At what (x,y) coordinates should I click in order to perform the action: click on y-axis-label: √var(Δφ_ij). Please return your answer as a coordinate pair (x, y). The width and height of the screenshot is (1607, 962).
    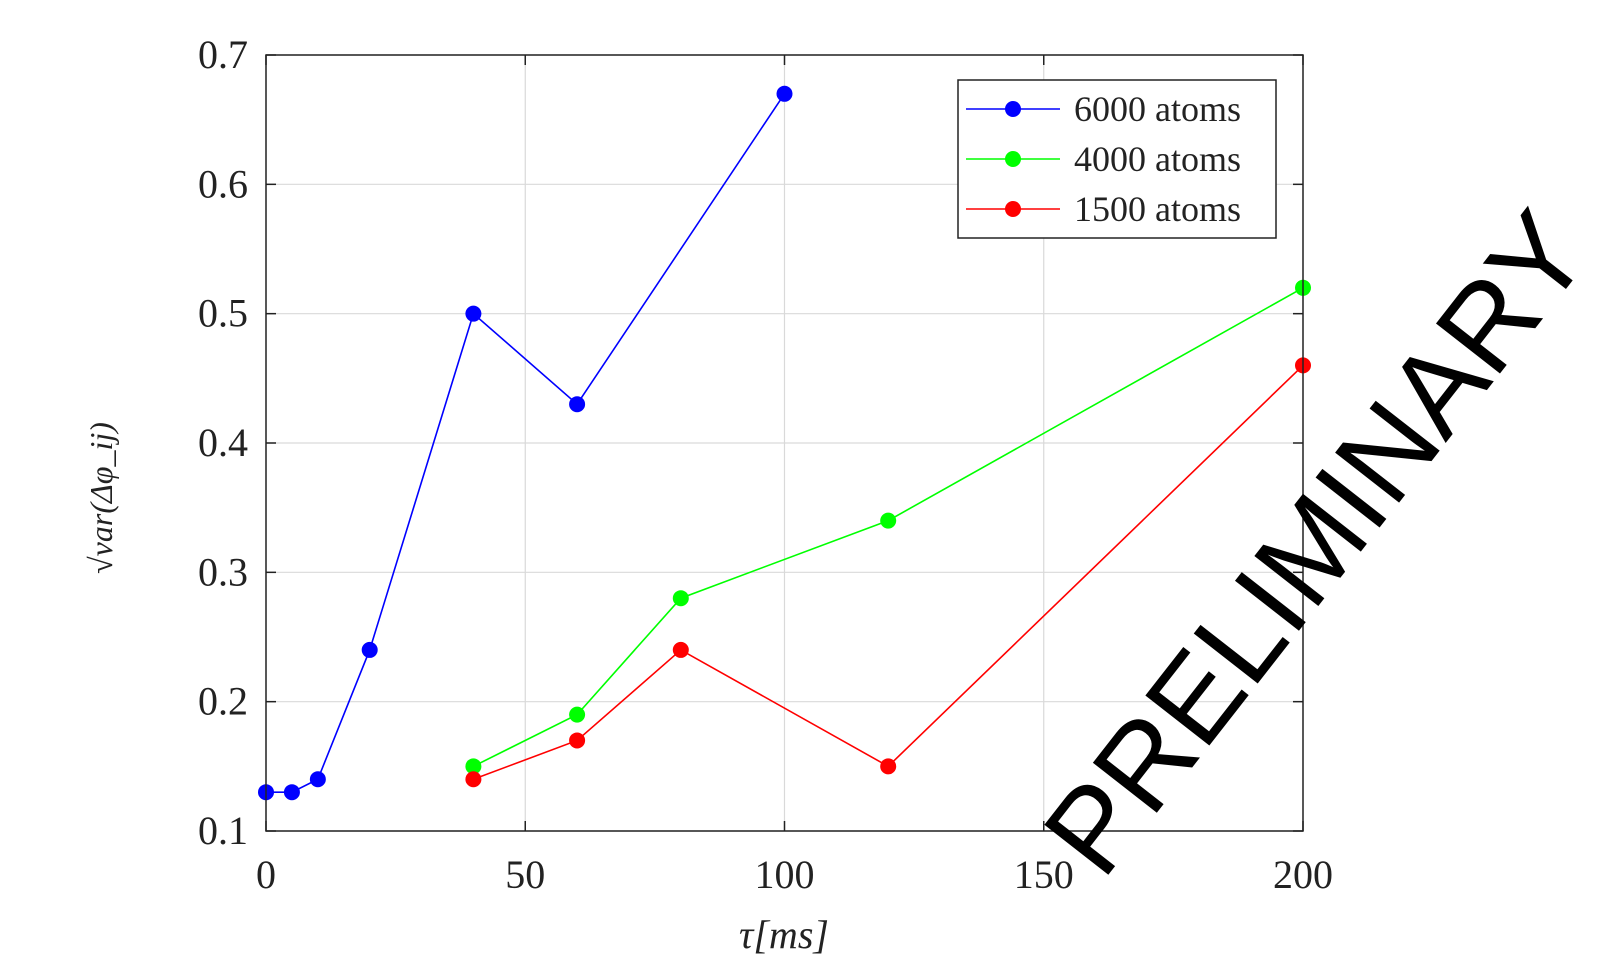
    Looking at the image, I should click on (101, 498).